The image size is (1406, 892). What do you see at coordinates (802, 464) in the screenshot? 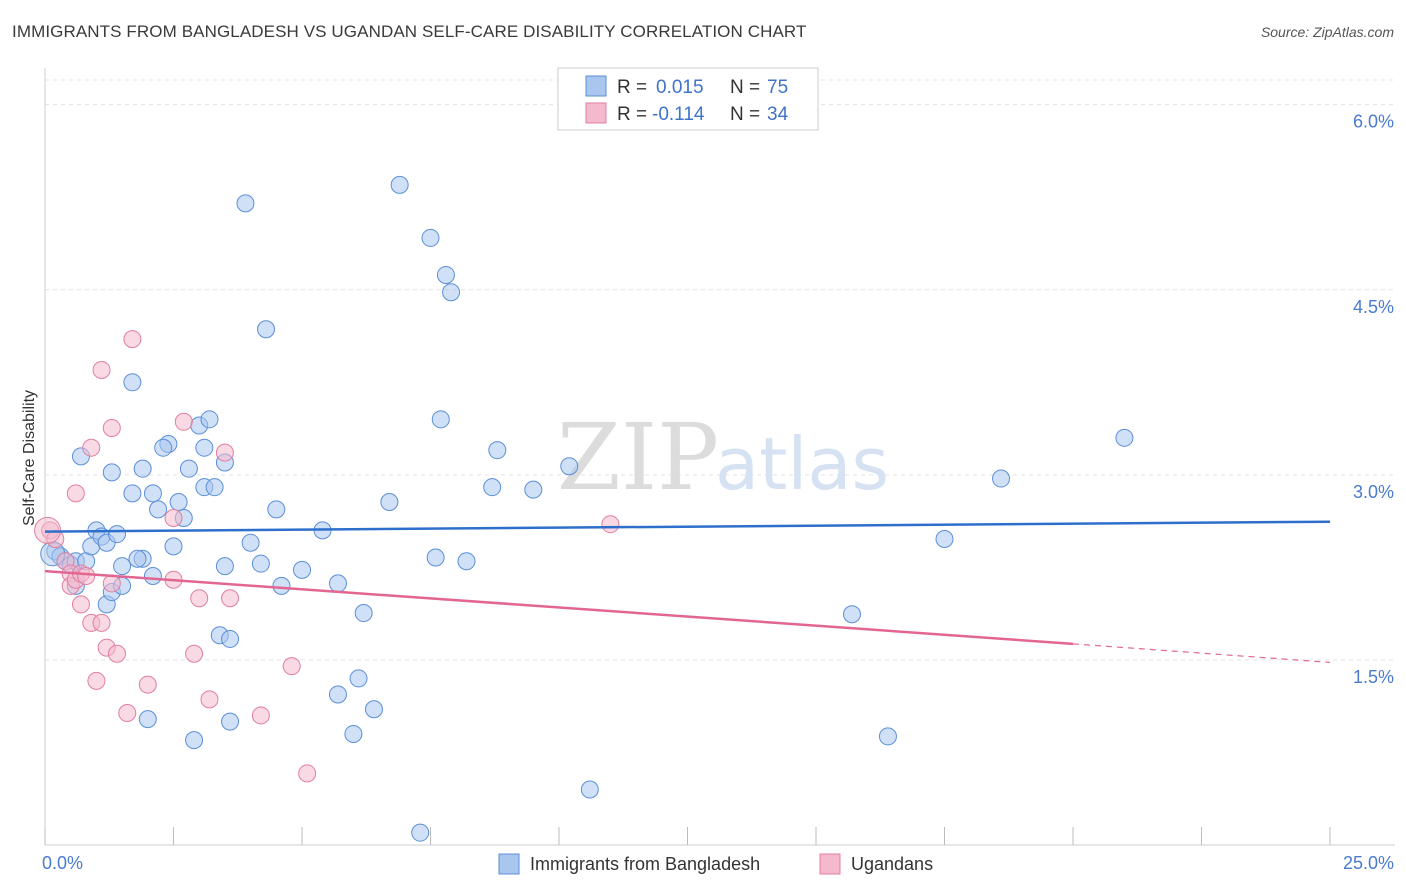
I see `watermark-atlas: atlas` at bounding box center [802, 464].